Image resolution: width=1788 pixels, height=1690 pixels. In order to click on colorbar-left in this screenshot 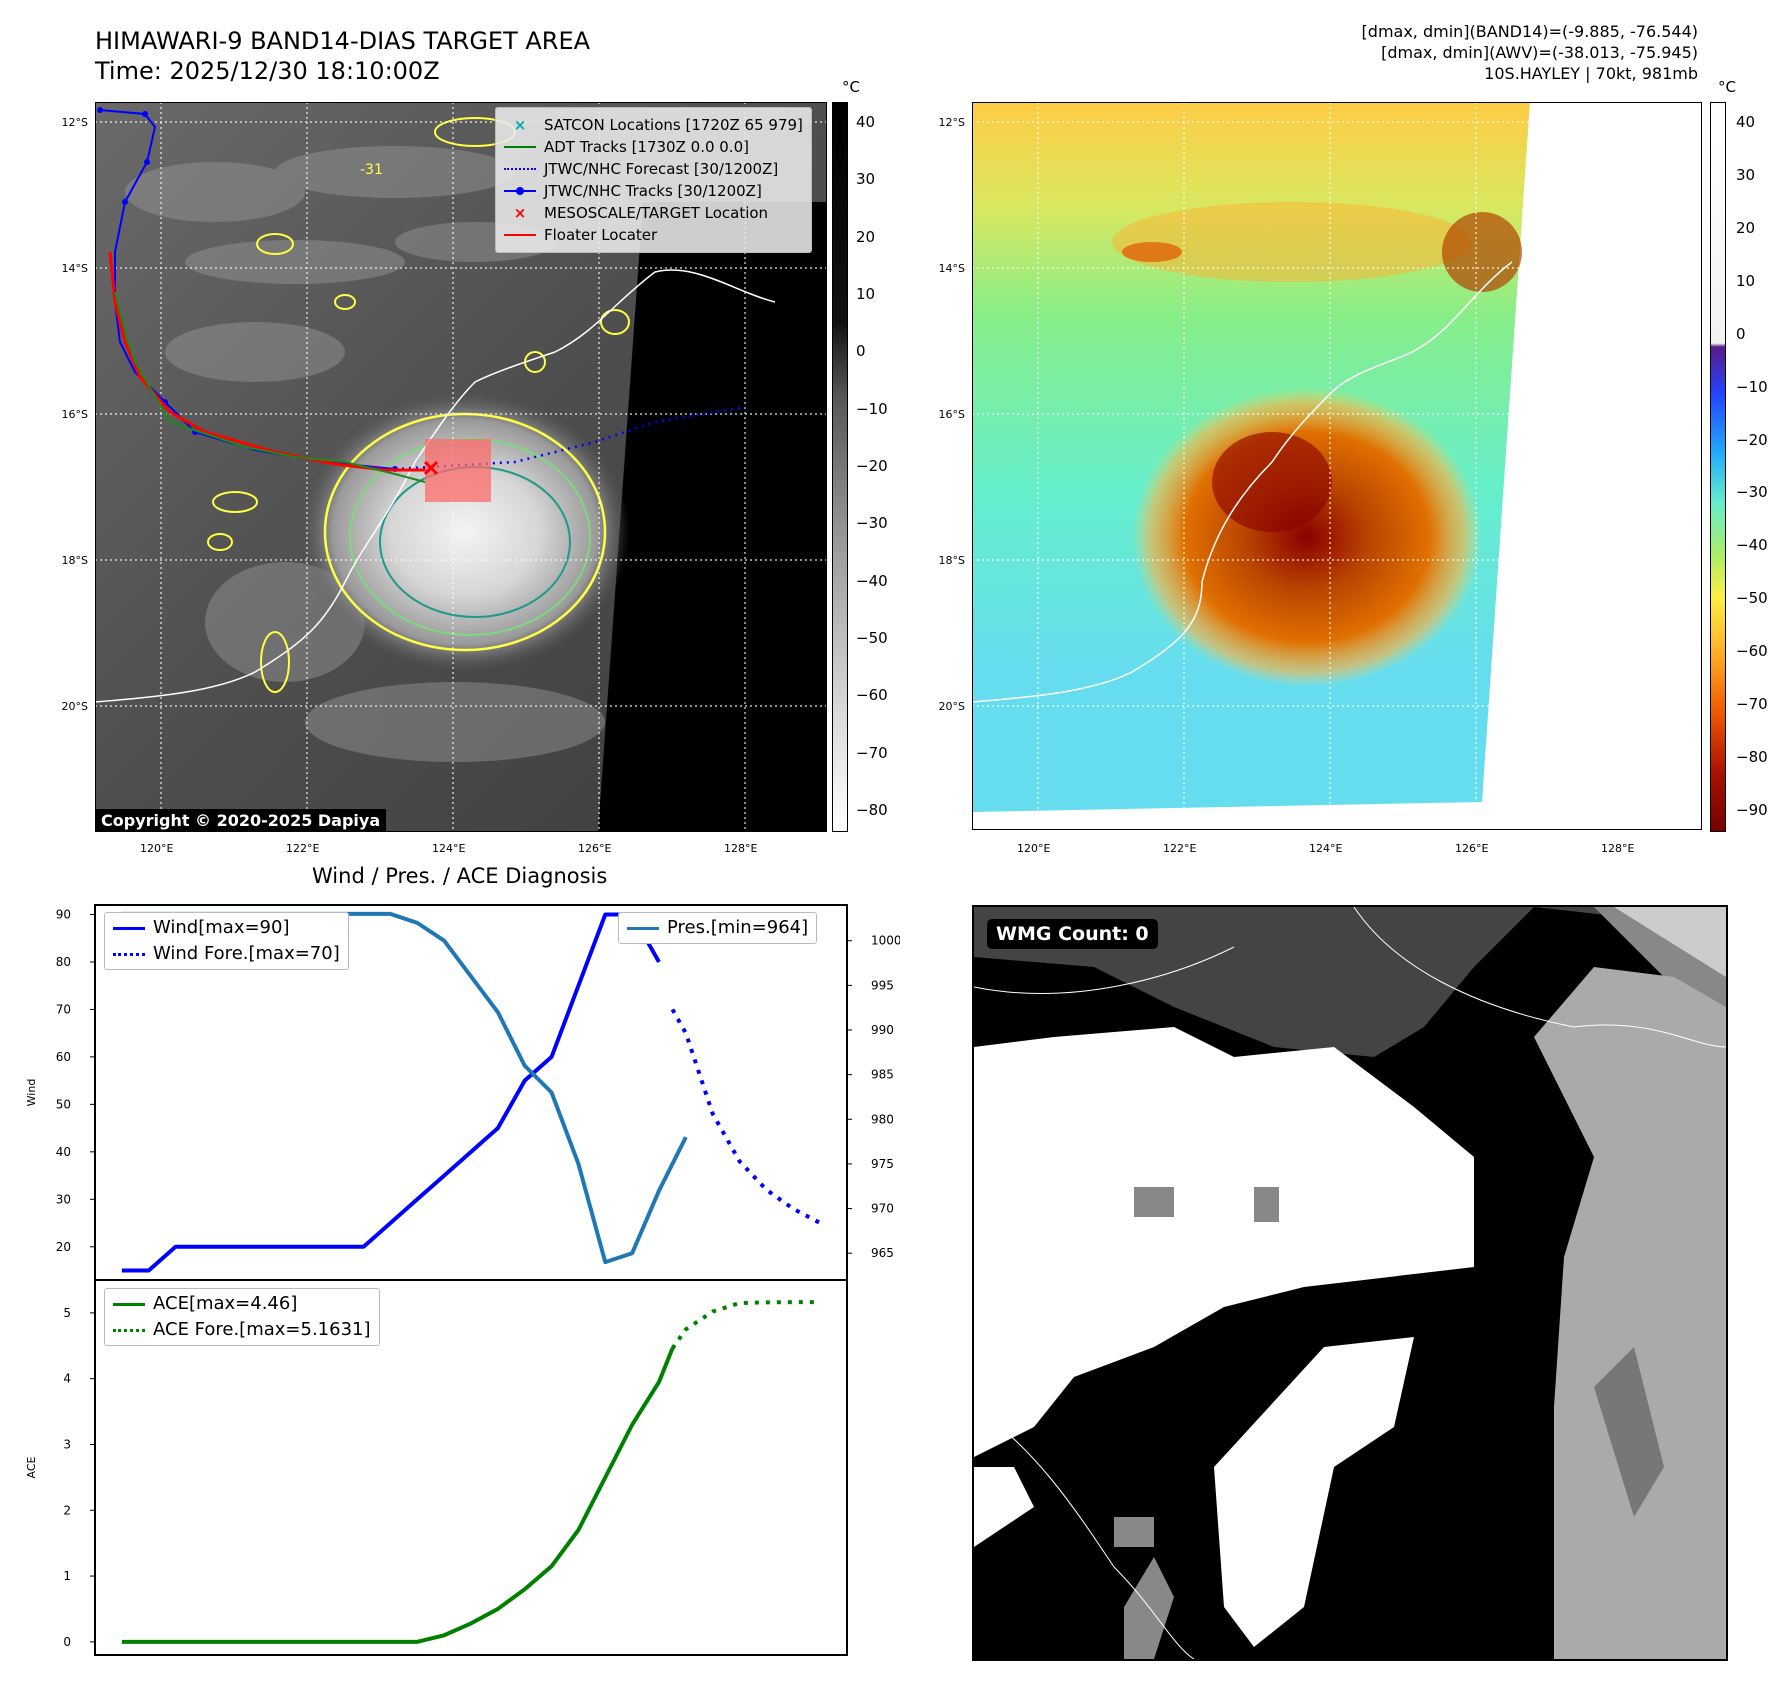, I will do `click(840, 467)`.